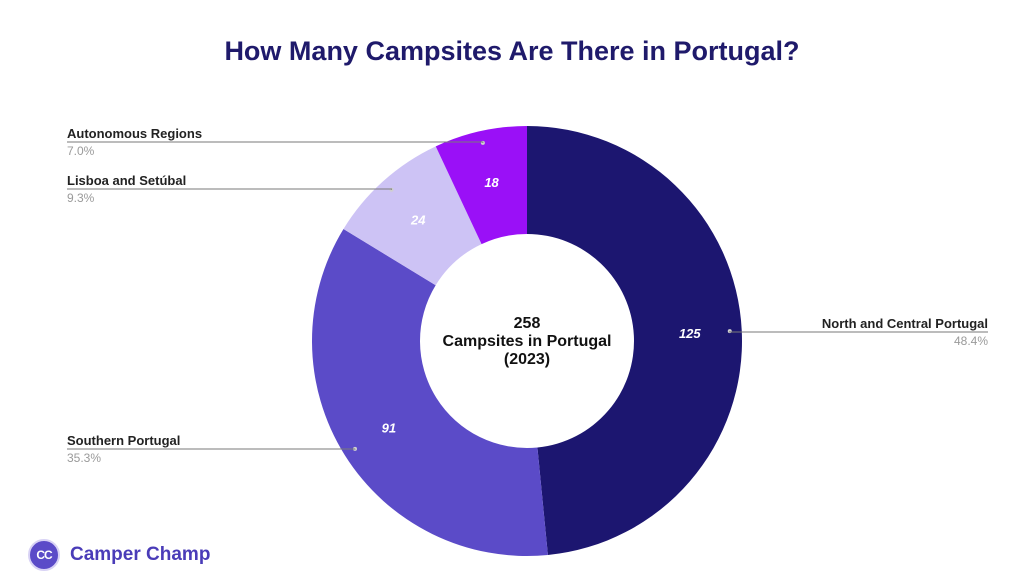 The width and height of the screenshot is (1024, 582). I want to click on percent-lisboa-and-set-bal: 9.3%, so click(81, 198).